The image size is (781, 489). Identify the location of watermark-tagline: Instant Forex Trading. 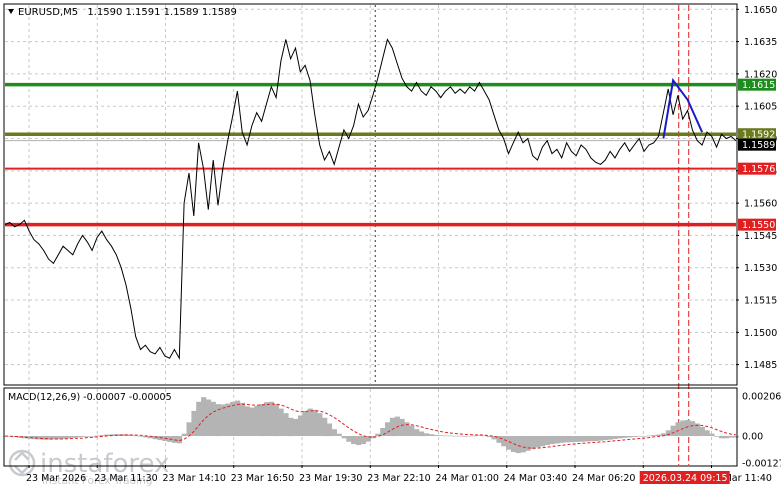
(97, 481).